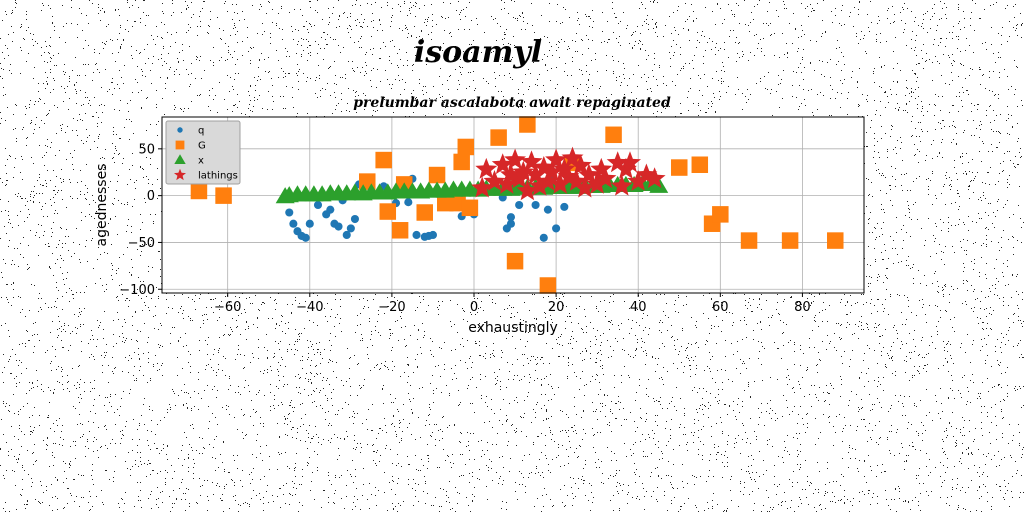 Image resolution: width=1024 pixels, height=512 pixels. I want to click on series-lathings, so click(568, 173).